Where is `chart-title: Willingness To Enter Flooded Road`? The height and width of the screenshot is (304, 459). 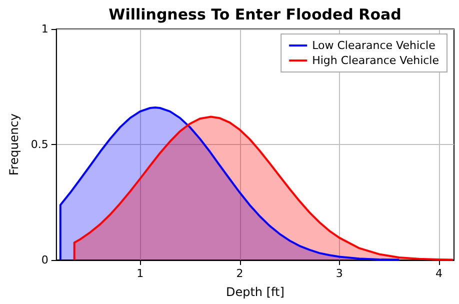 chart-title: Willingness To Enter Flooded Road is located at coordinates (255, 15).